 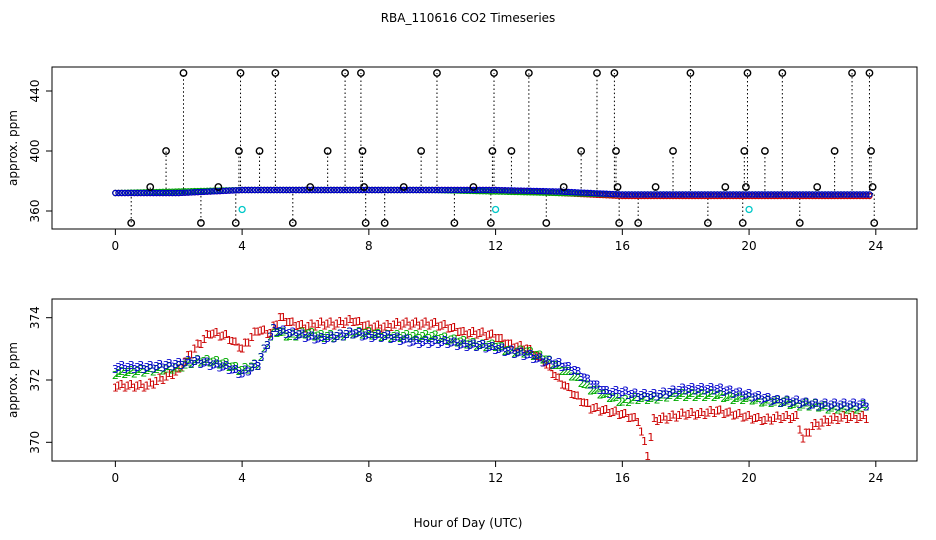 What do you see at coordinates (748, 478) in the screenshot?
I see `bottom-x-tick-label: 20` at bounding box center [748, 478].